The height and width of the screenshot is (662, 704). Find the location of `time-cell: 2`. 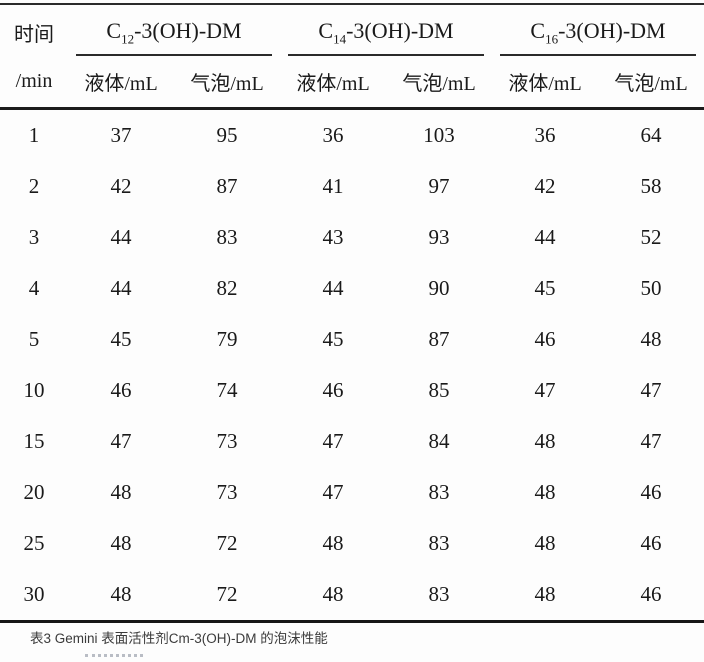

time-cell: 2 is located at coordinates (34, 186).